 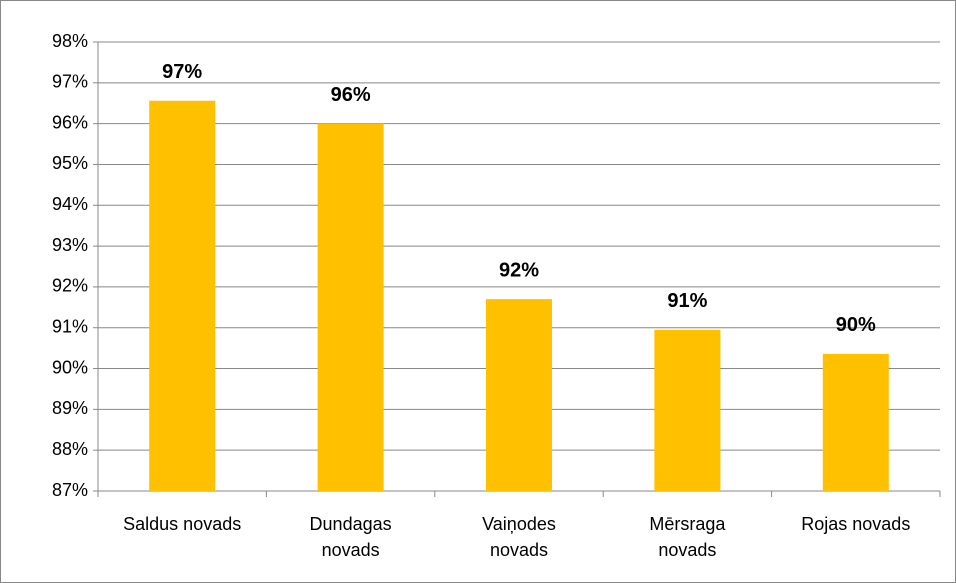 I want to click on y-tick-label: 97%, so click(x=70, y=82).